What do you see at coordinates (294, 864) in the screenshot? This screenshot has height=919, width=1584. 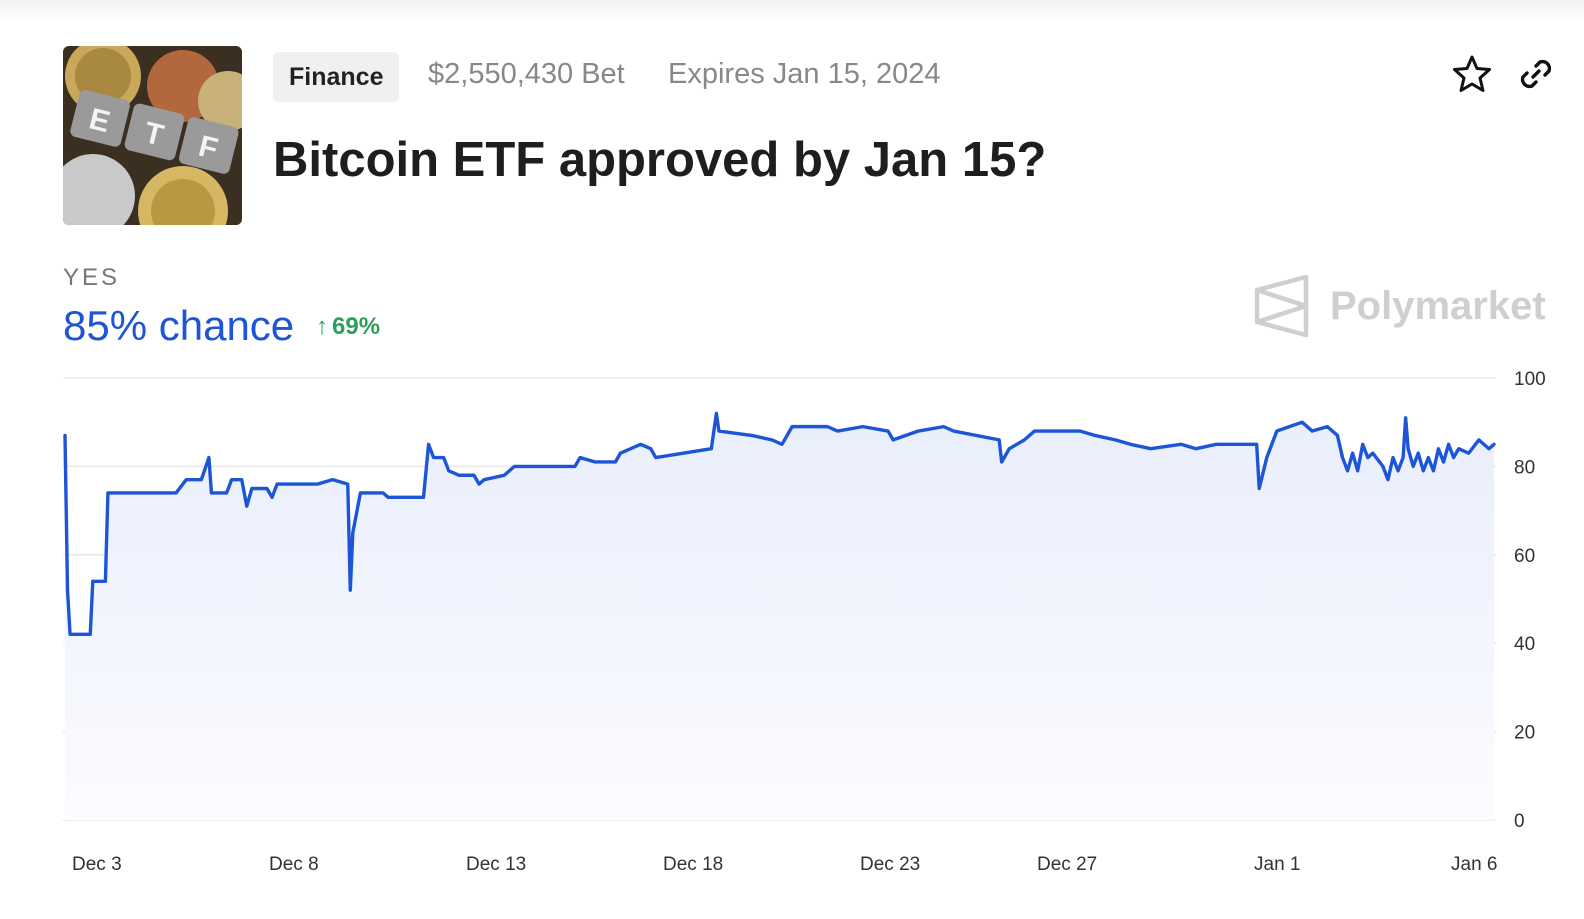 I see `x-tick-label: Dec 8` at bounding box center [294, 864].